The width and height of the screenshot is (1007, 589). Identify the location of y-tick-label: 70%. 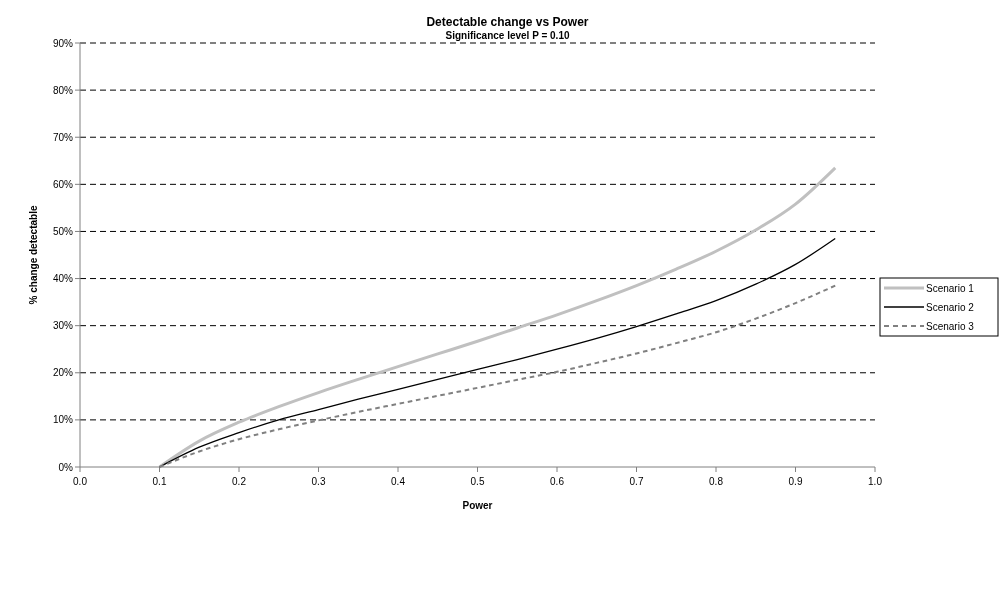
(63, 137).